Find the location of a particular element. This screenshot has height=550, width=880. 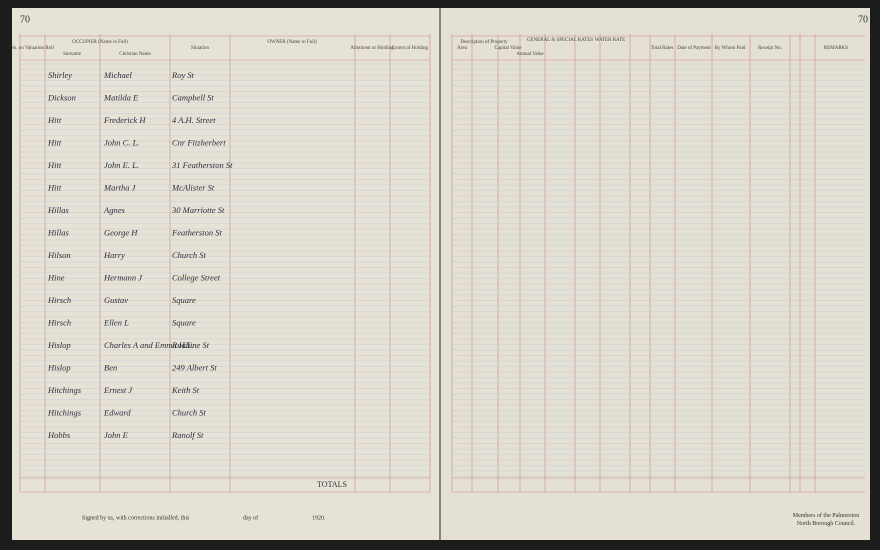

christian-name: Charles A and Emma H.L. is located at coordinates (149, 345).